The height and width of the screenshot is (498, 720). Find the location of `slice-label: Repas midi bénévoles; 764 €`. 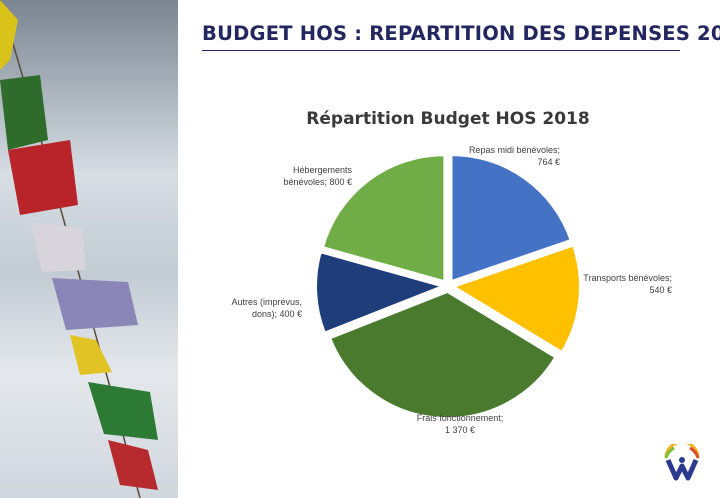

slice-label: Repas midi bénévoles; 764 € is located at coordinates (514, 156).